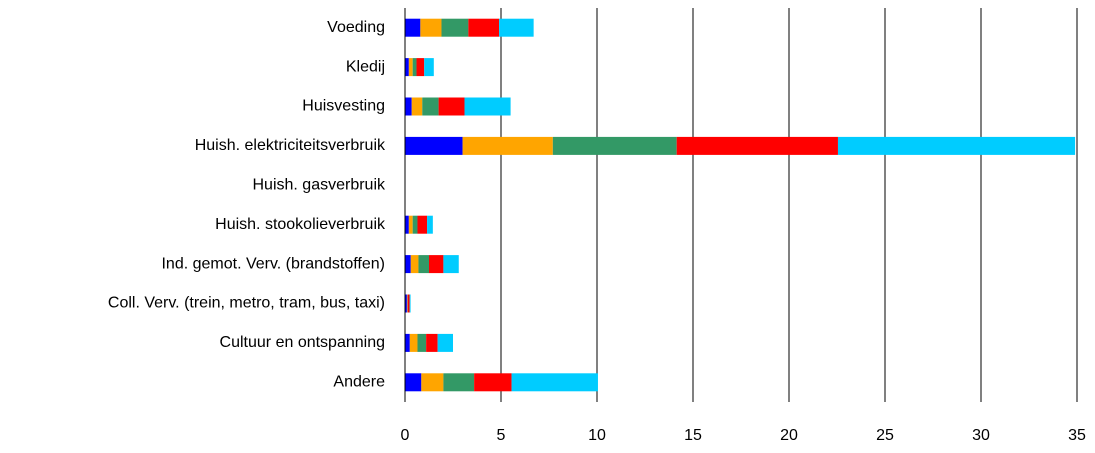  What do you see at coordinates (1077, 435) in the screenshot?
I see `x-tick-label: 35` at bounding box center [1077, 435].